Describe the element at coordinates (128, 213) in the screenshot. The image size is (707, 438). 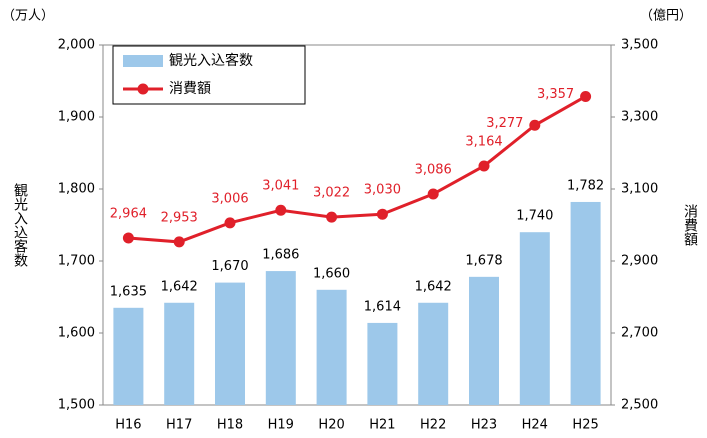
I see `line-value-label: 2,964` at that location.